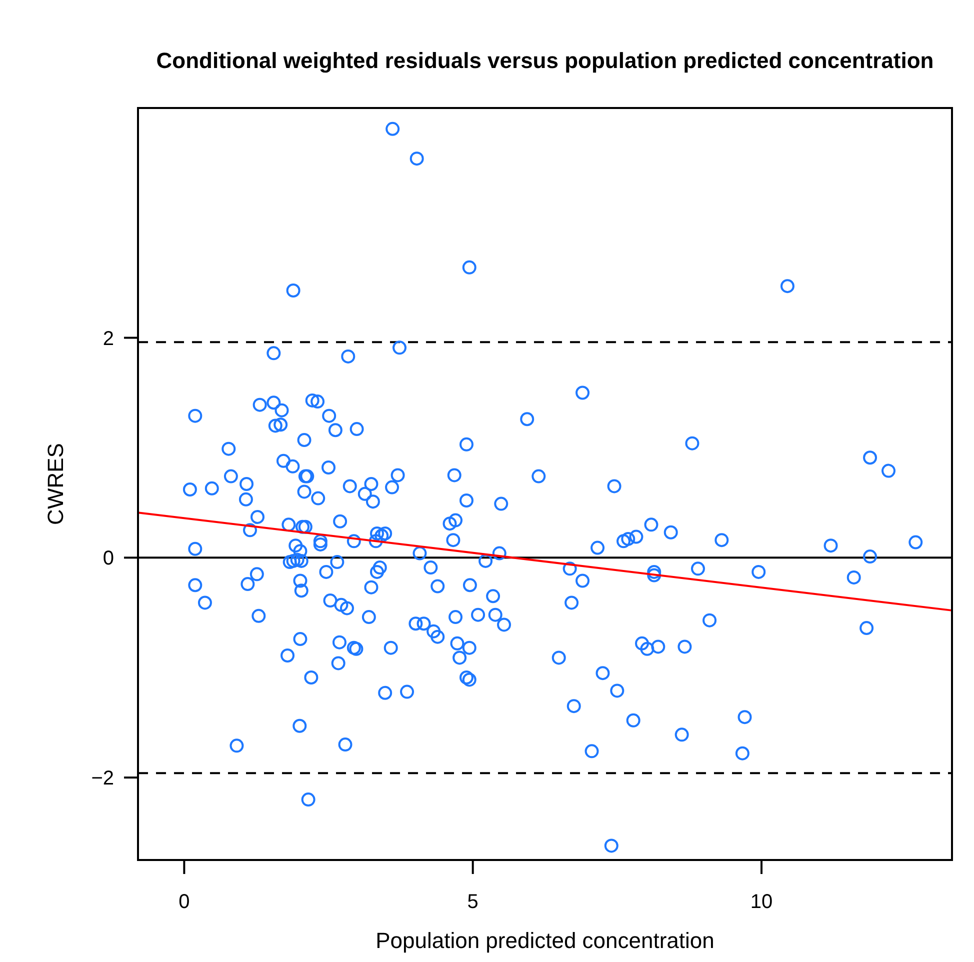  I want to click on x-tick-label: 5, so click(472, 902).